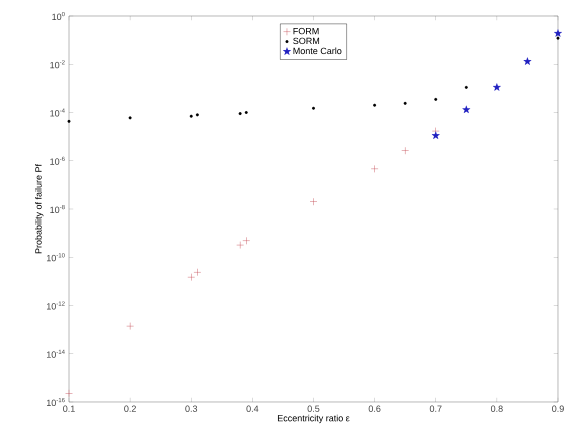 This screenshot has width=566, height=438. Describe the element at coordinates (306, 31) in the screenshot. I see `legend-label: FORM` at that location.